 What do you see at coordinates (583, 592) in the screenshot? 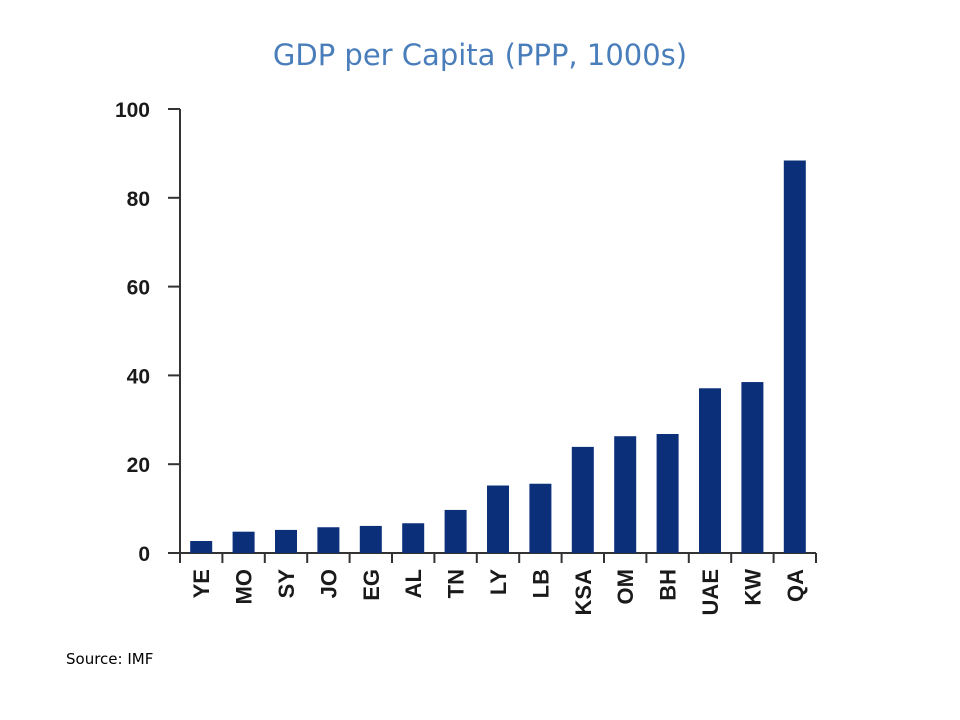
I see `x-tick-label: KSA` at bounding box center [583, 592].